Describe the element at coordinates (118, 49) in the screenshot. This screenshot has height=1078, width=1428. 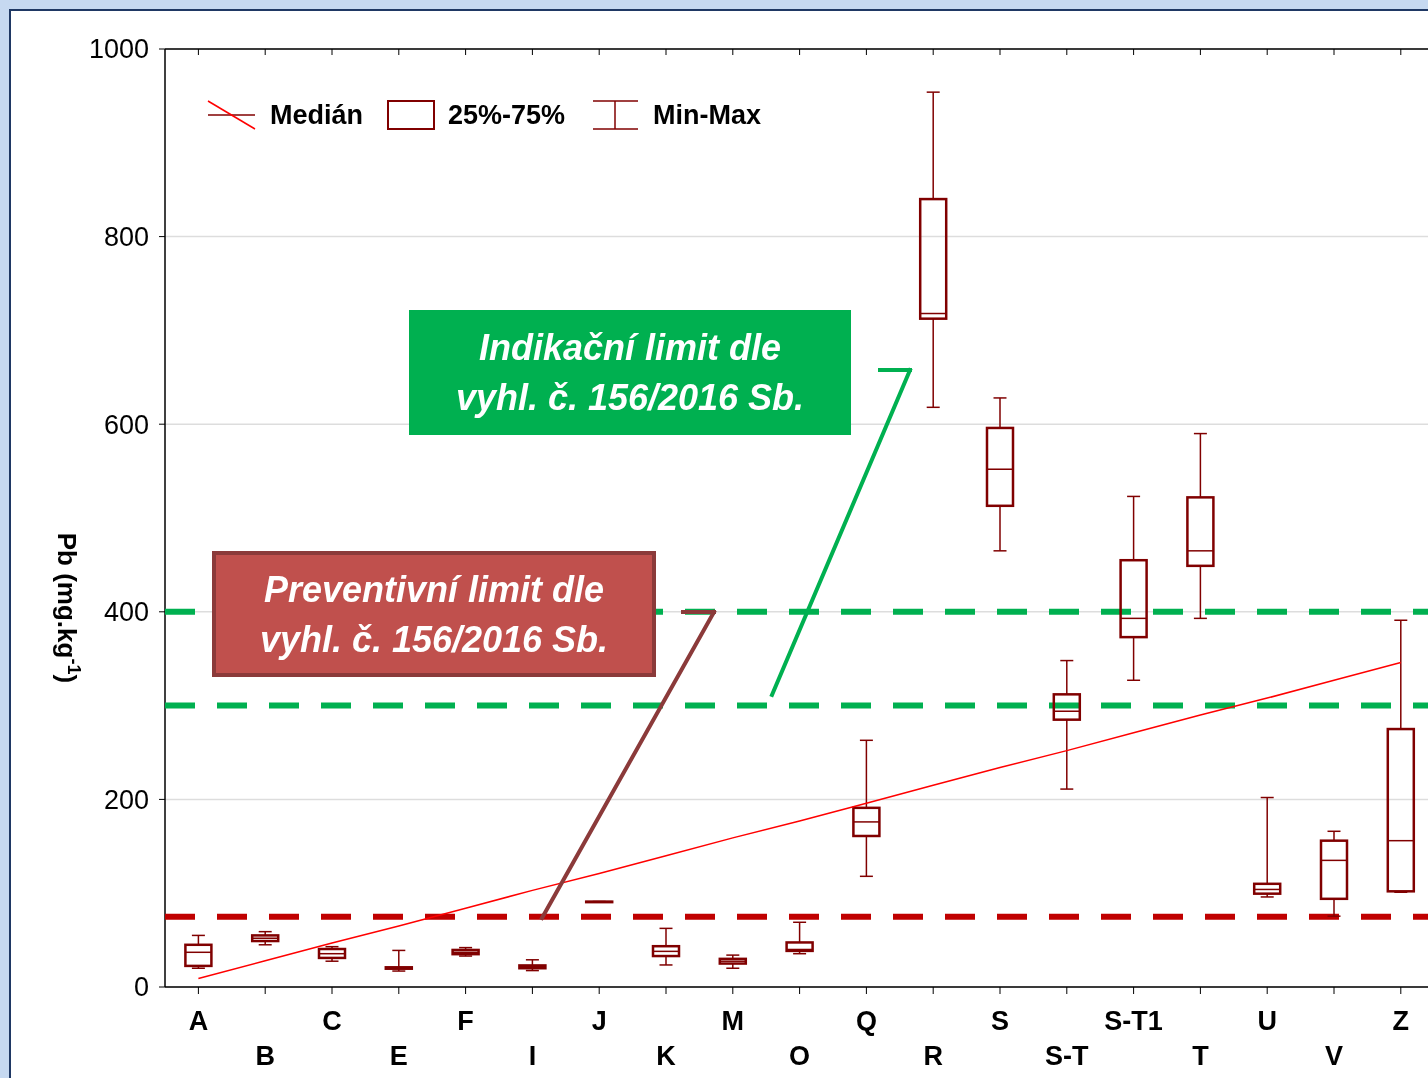
I see `y-tick-label: 1000` at that location.